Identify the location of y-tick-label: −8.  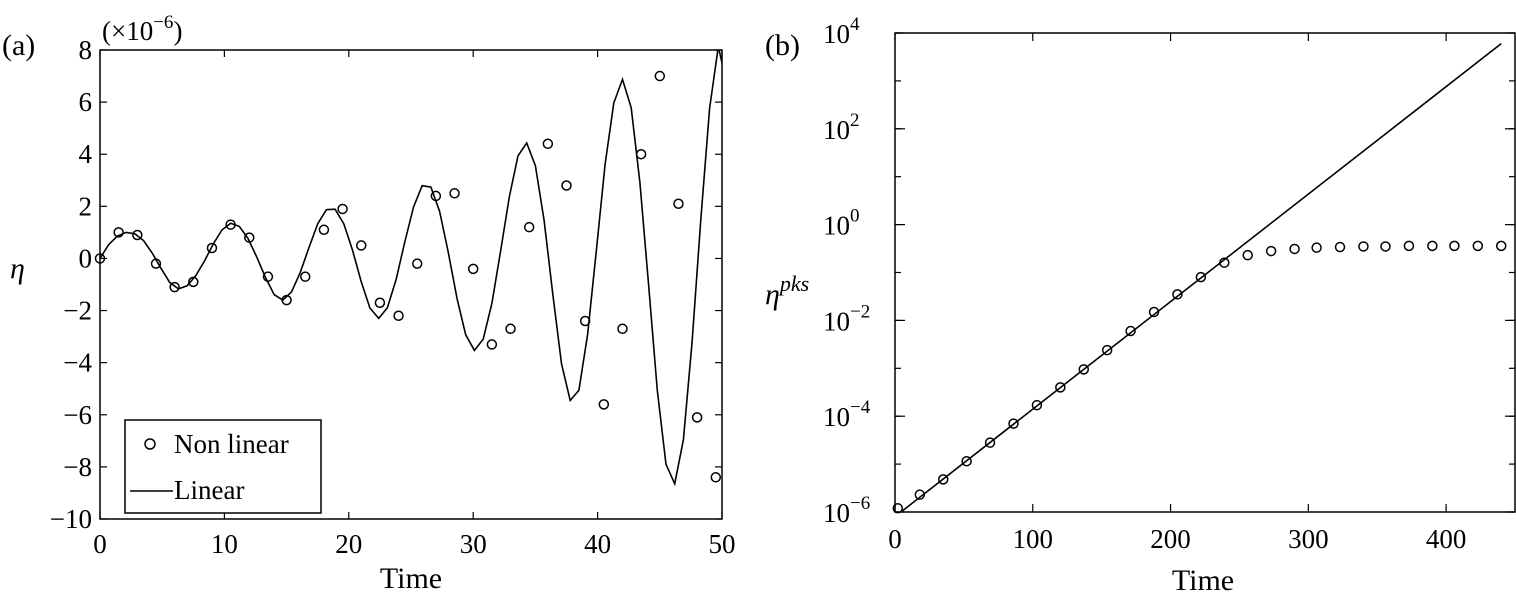
(77, 467).